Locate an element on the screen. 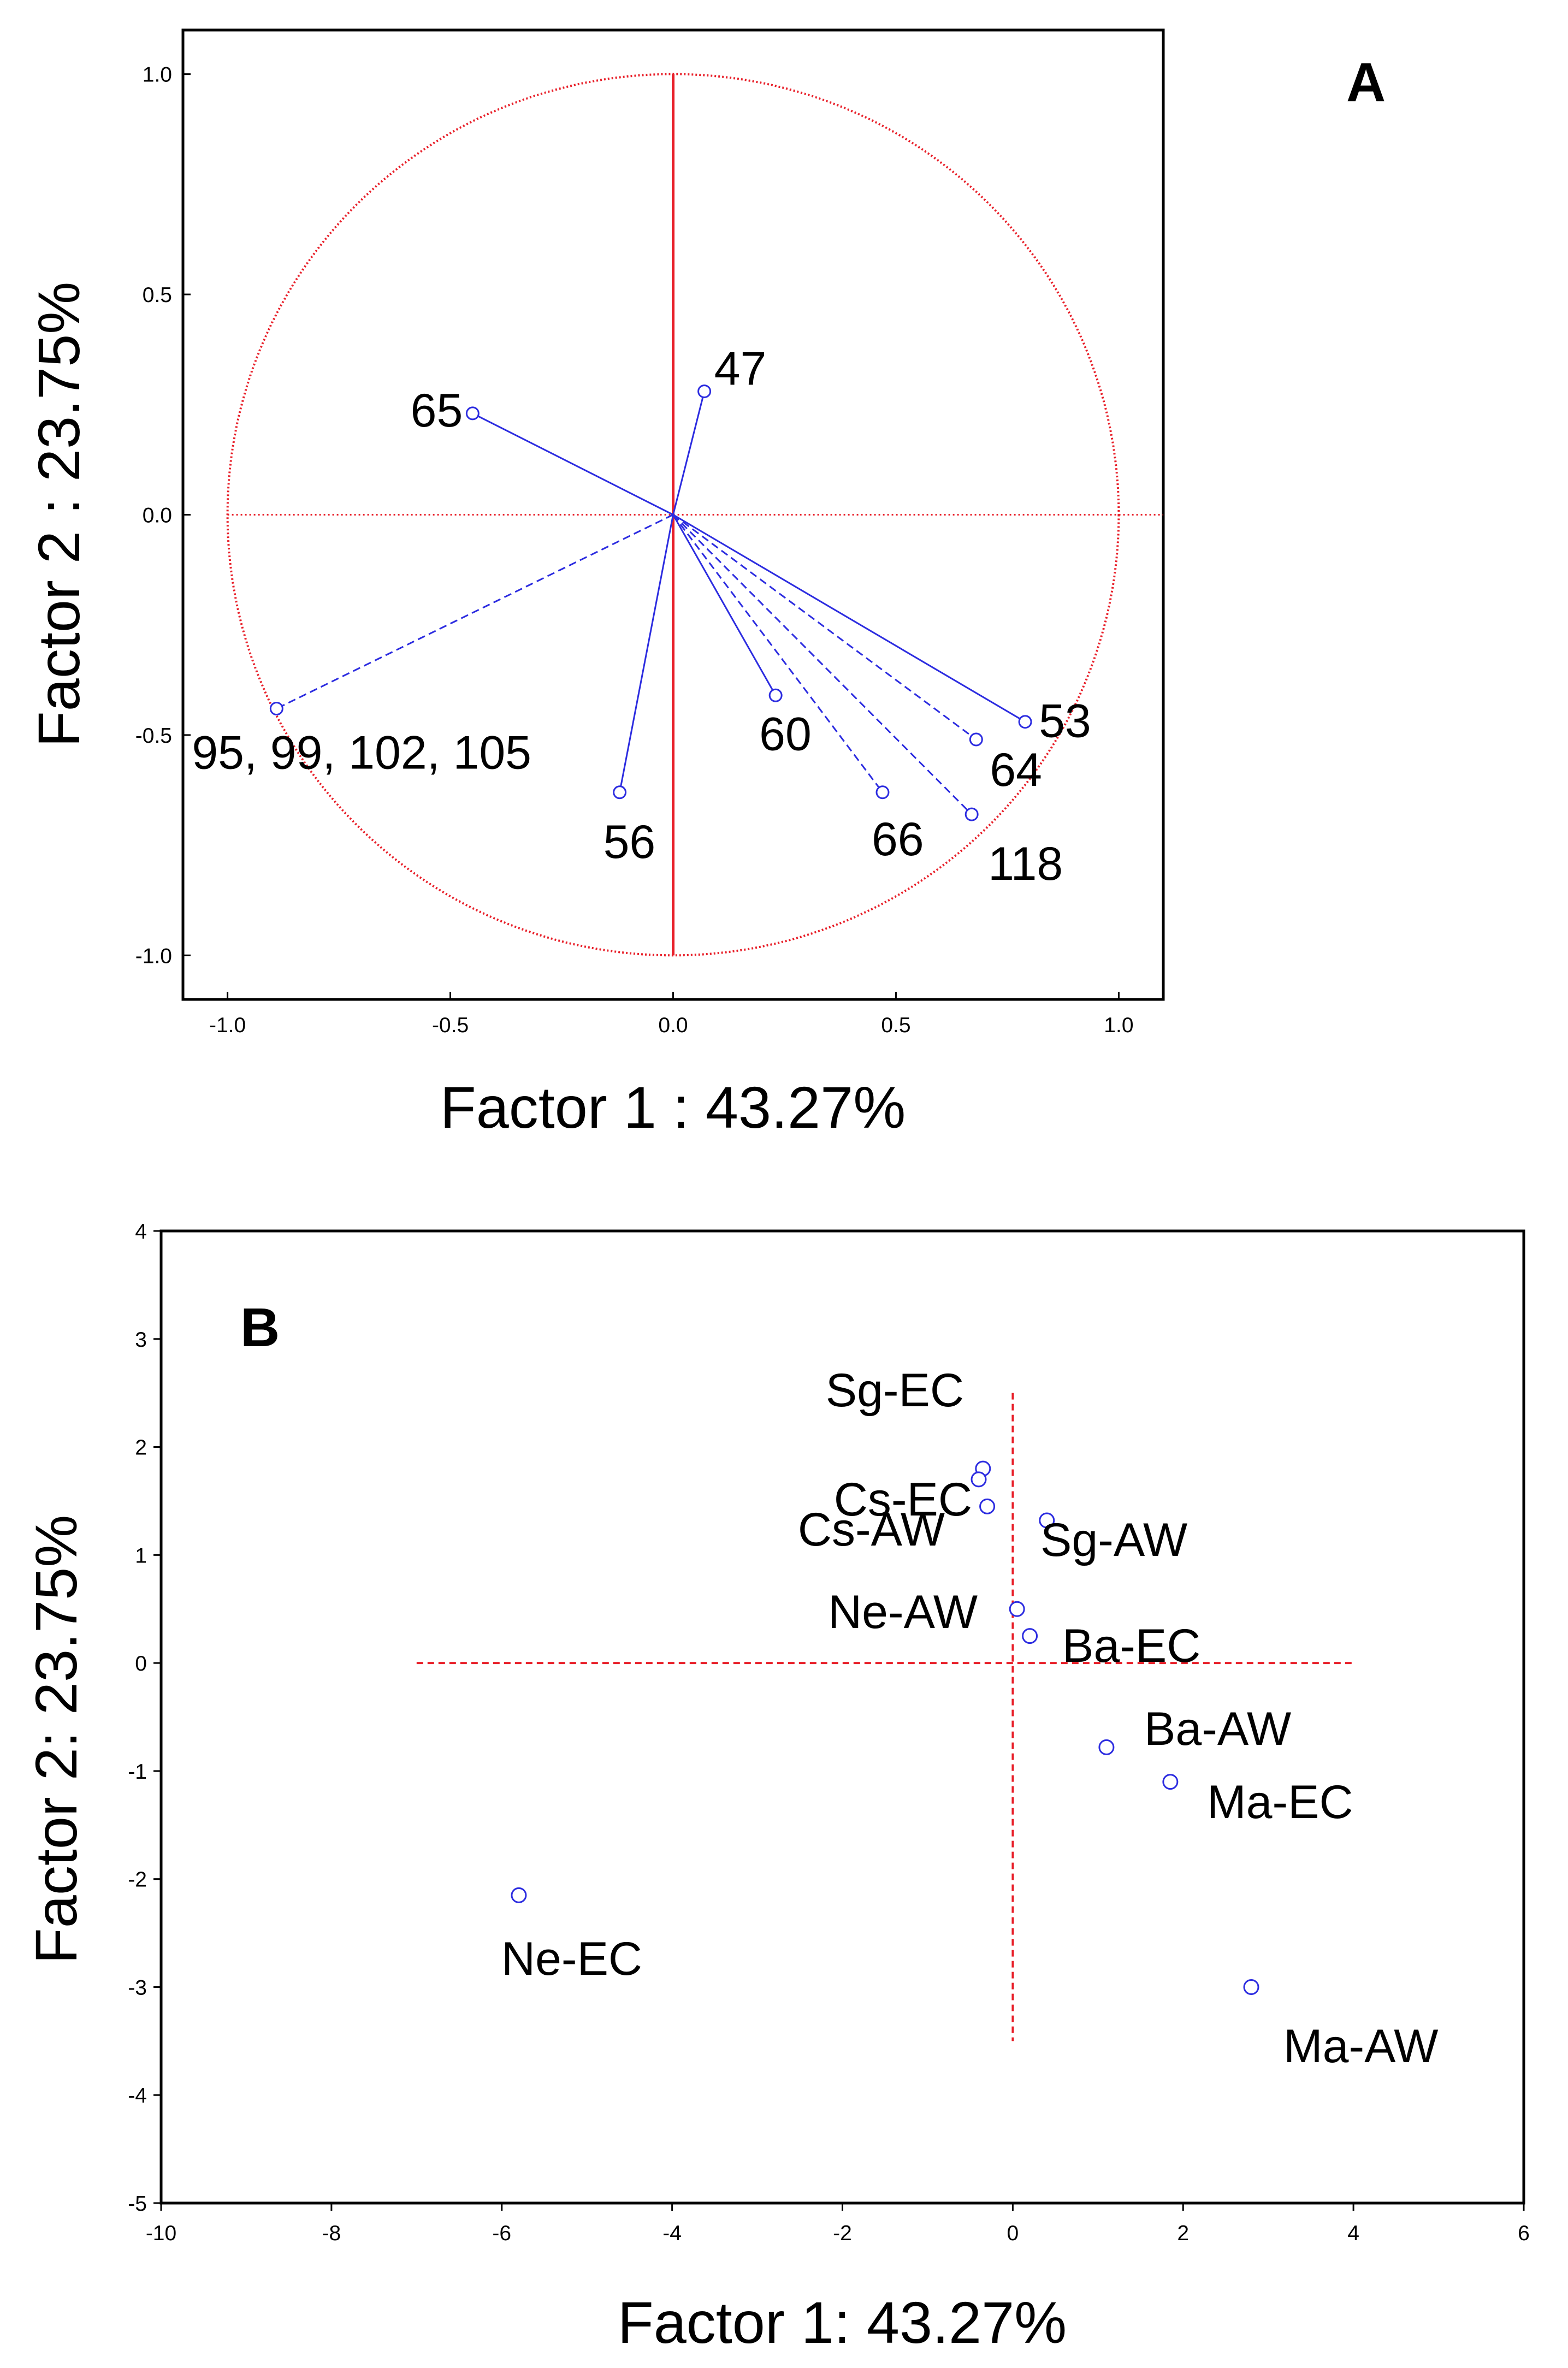 This screenshot has height=2368, width=1568. panel-a-x-tick-label: -1.0 is located at coordinates (227, 1026).